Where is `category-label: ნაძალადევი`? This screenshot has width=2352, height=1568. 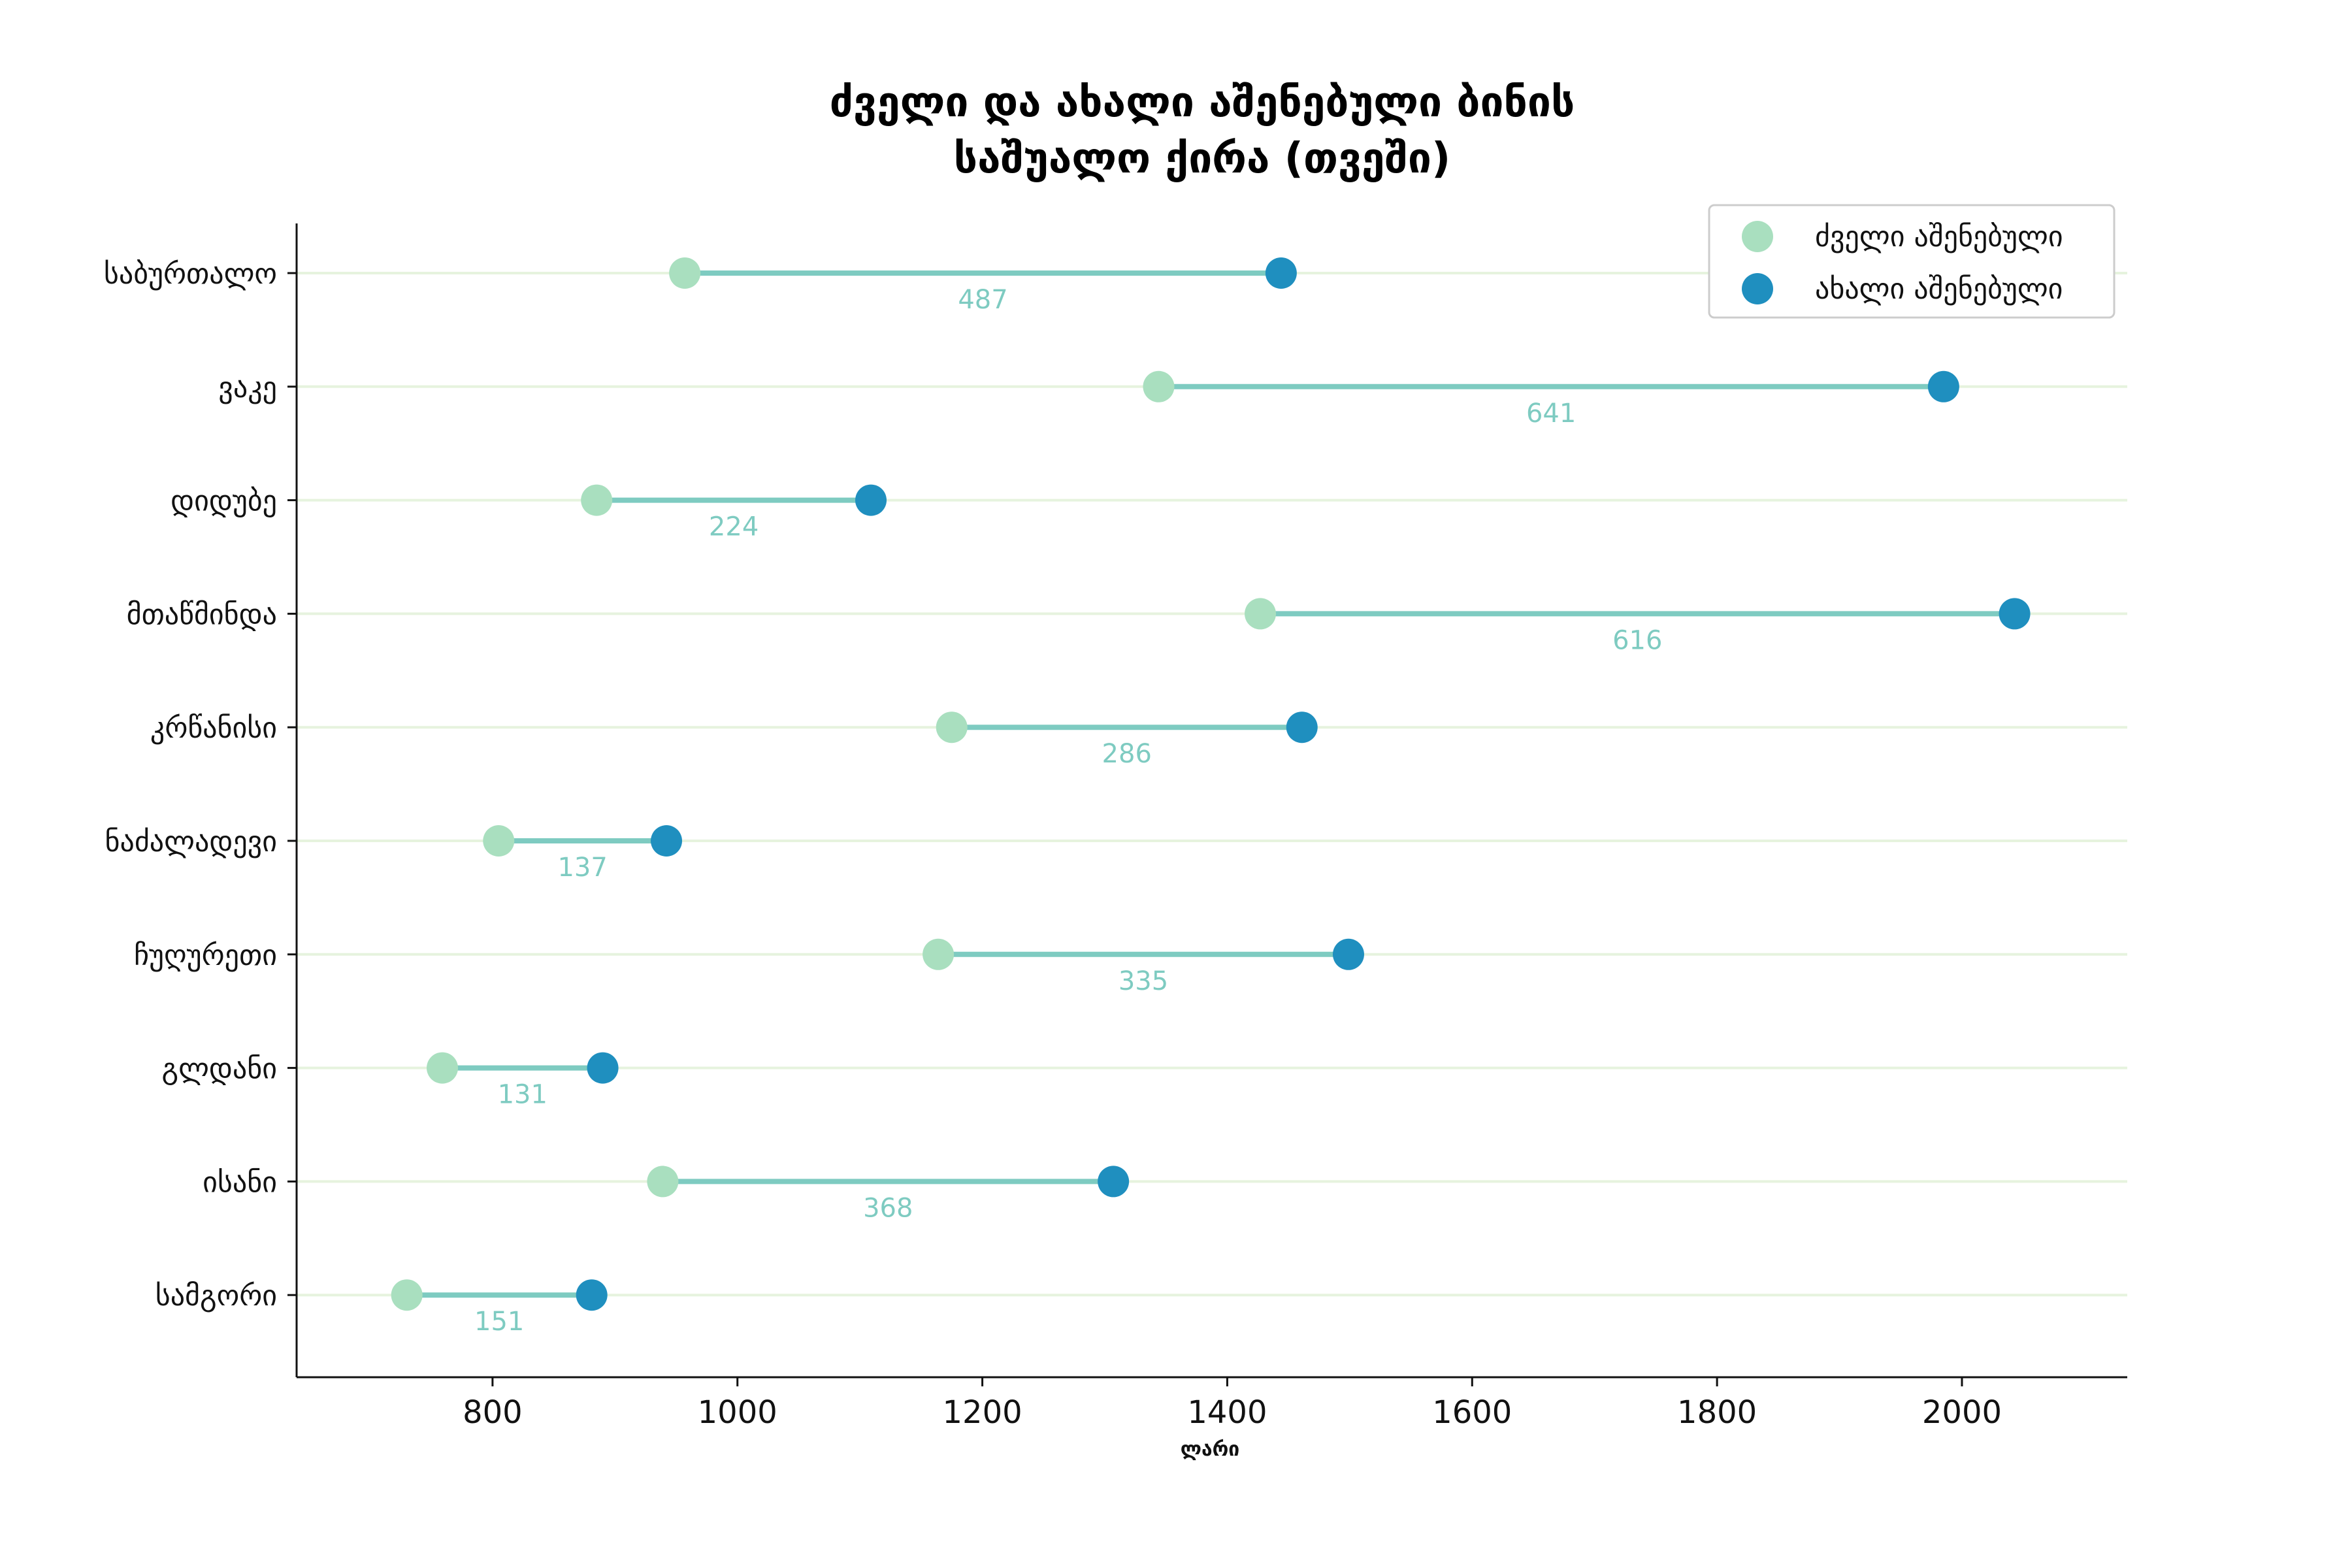 category-label: ნაძალადევი is located at coordinates (191, 841).